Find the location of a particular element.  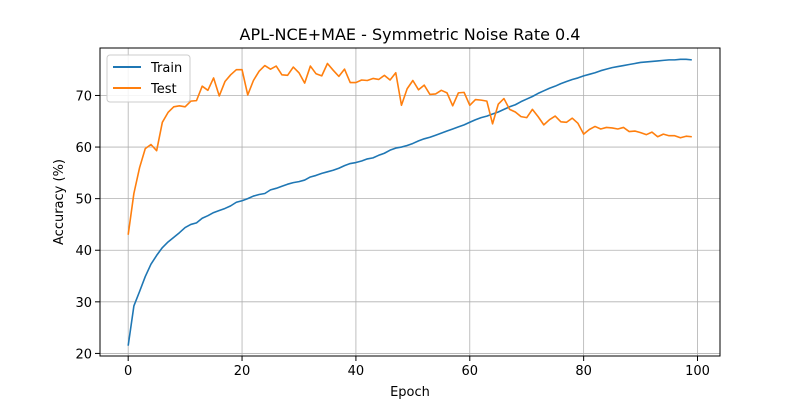

legend-label-train: Train is located at coordinates (166, 68).